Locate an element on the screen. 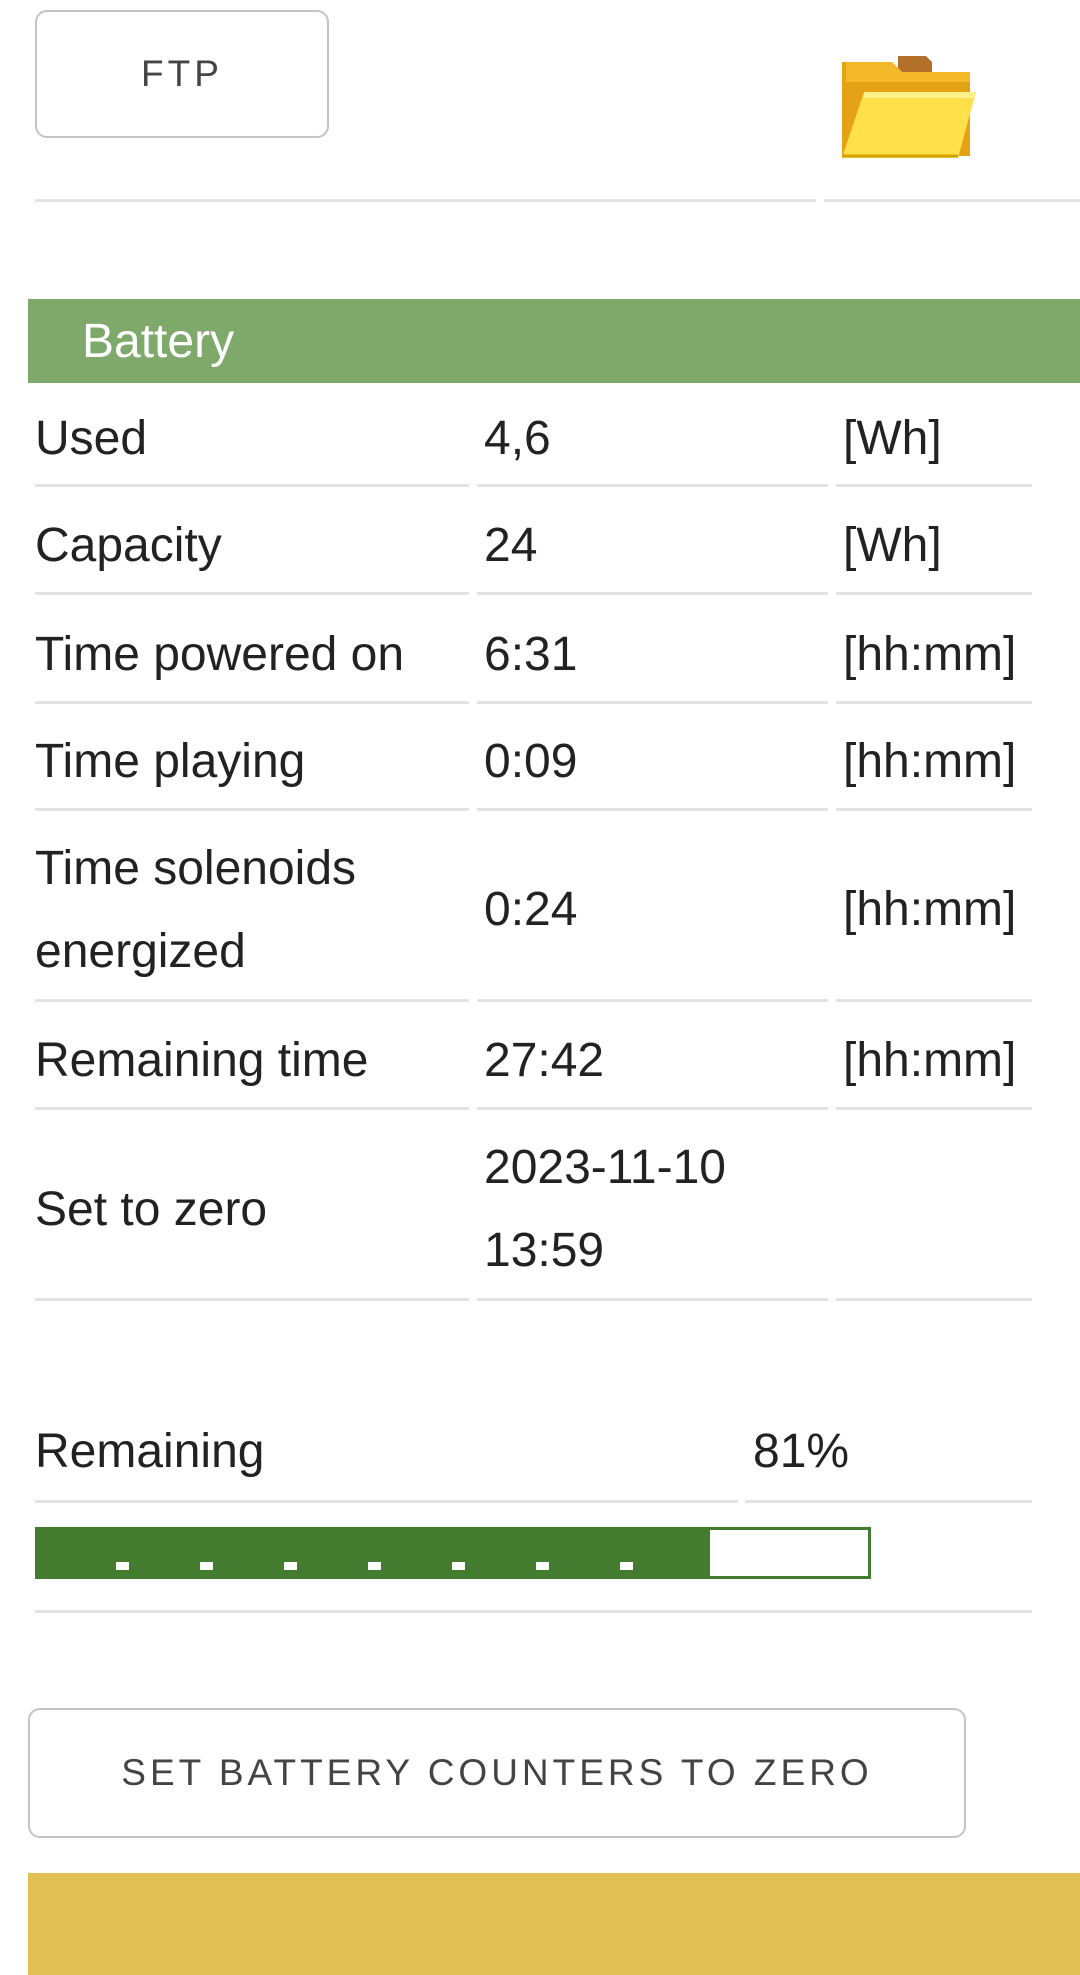 Image resolution: width=1080 pixels, height=1975 pixels. remaining-label: Remaining is located at coordinates (150, 1451).